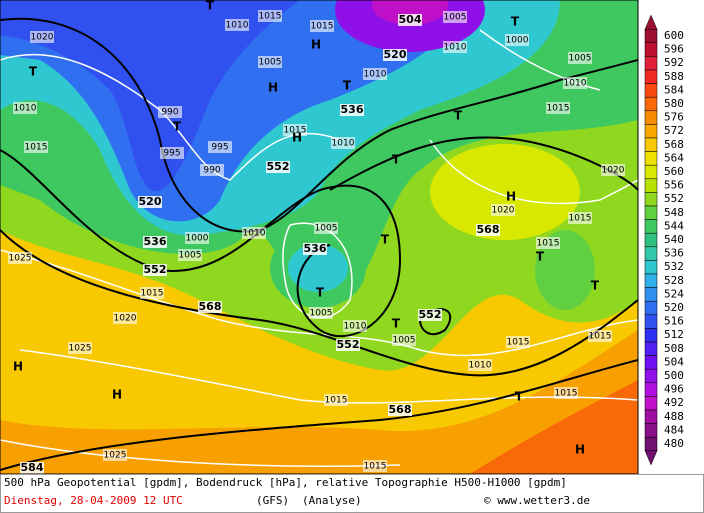  Describe the element at coordinates (674, 429) in the screenshot. I see `colorbar-label: 484` at that location.